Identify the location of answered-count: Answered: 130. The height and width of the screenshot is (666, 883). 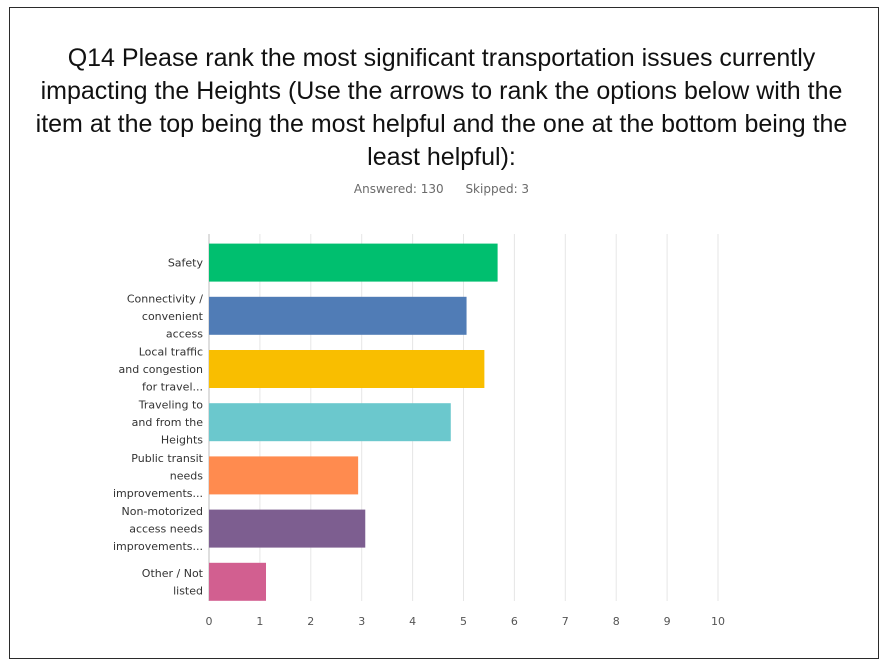
(398, 189).